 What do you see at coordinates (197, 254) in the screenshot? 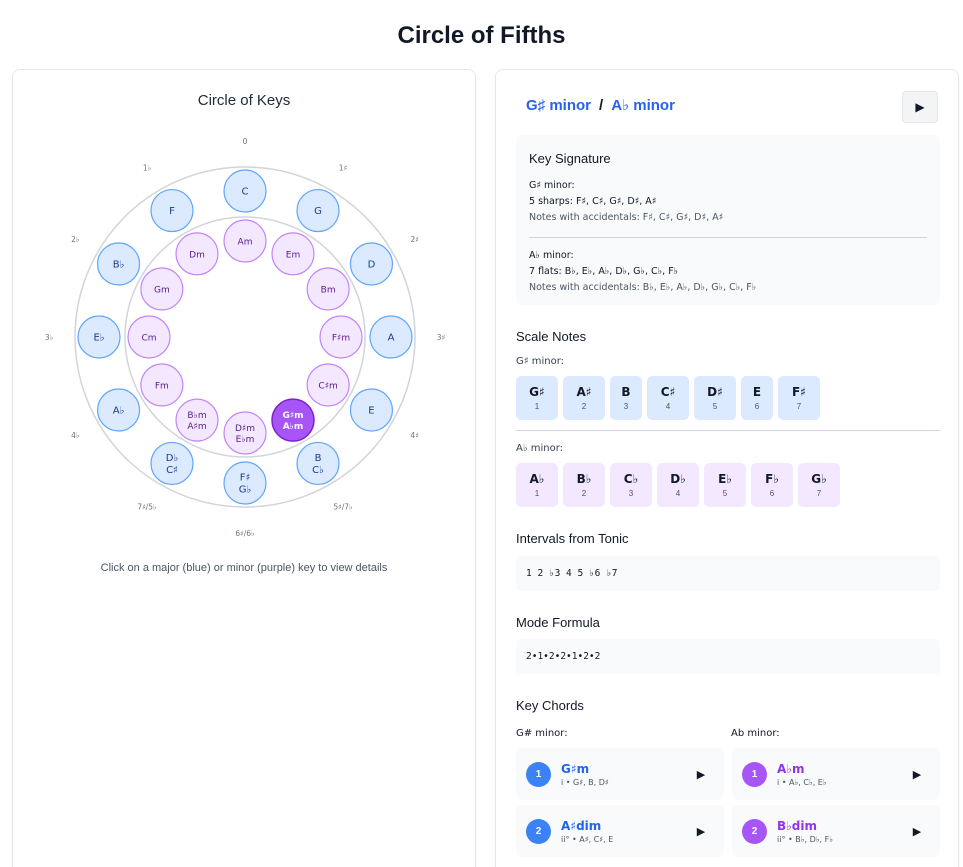
I see `minor-key-node: Dm` at bounding box center [197, 254].